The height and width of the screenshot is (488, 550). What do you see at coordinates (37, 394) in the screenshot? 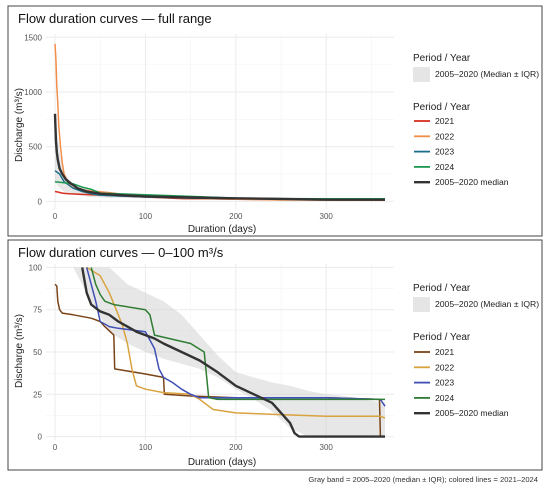
I see `y-tick-label: 25` at bounding box center [37, 394].